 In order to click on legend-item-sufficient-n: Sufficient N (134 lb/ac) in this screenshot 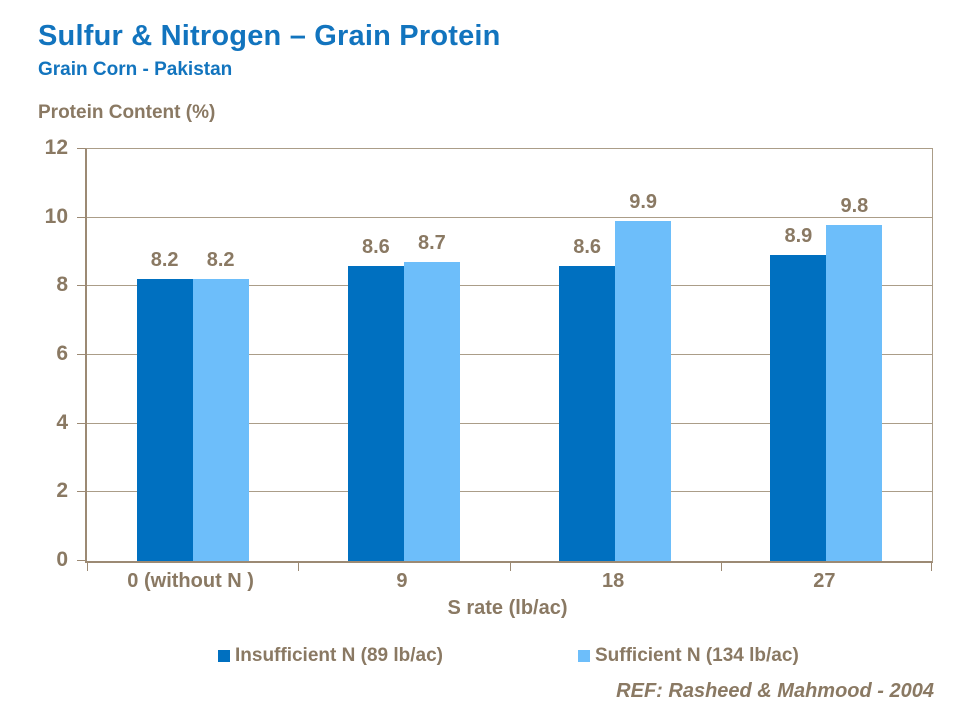, I will do `click(688, 656)`.